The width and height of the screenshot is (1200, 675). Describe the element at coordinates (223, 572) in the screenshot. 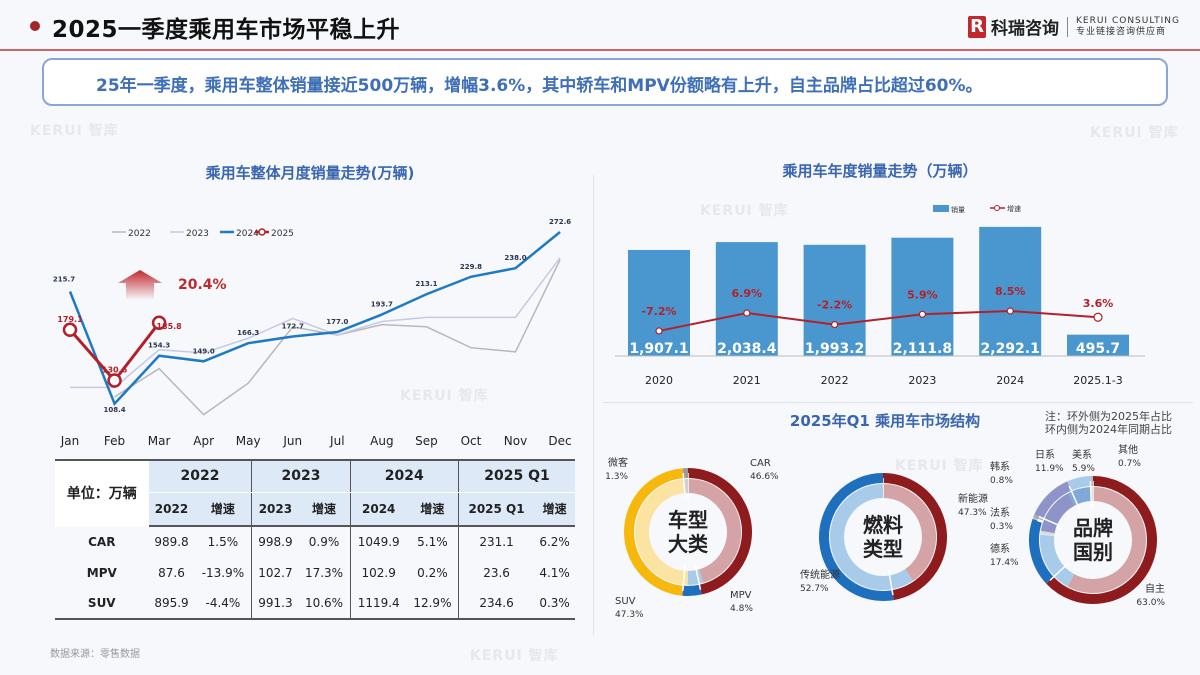

I see `table-cell: -13.9%` at that location.